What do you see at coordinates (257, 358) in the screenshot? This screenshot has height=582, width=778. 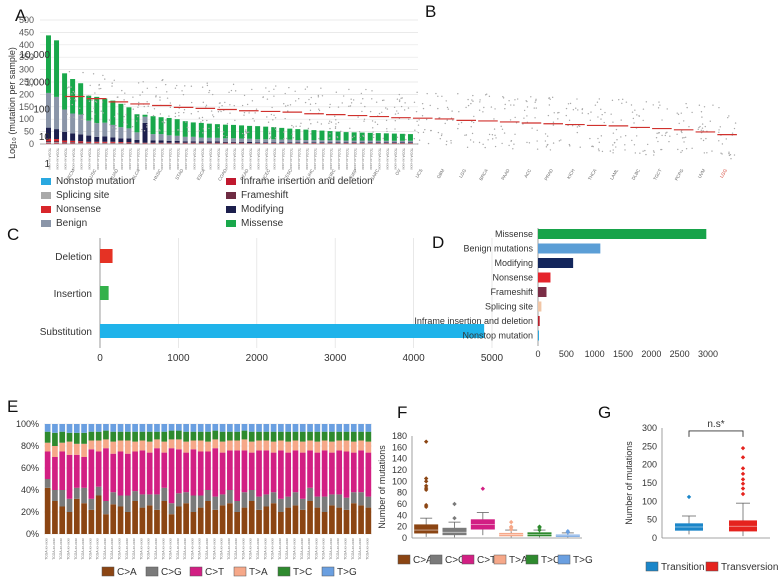 I see `c-x-tick-label: 2000` at bounding box center [257, 358].